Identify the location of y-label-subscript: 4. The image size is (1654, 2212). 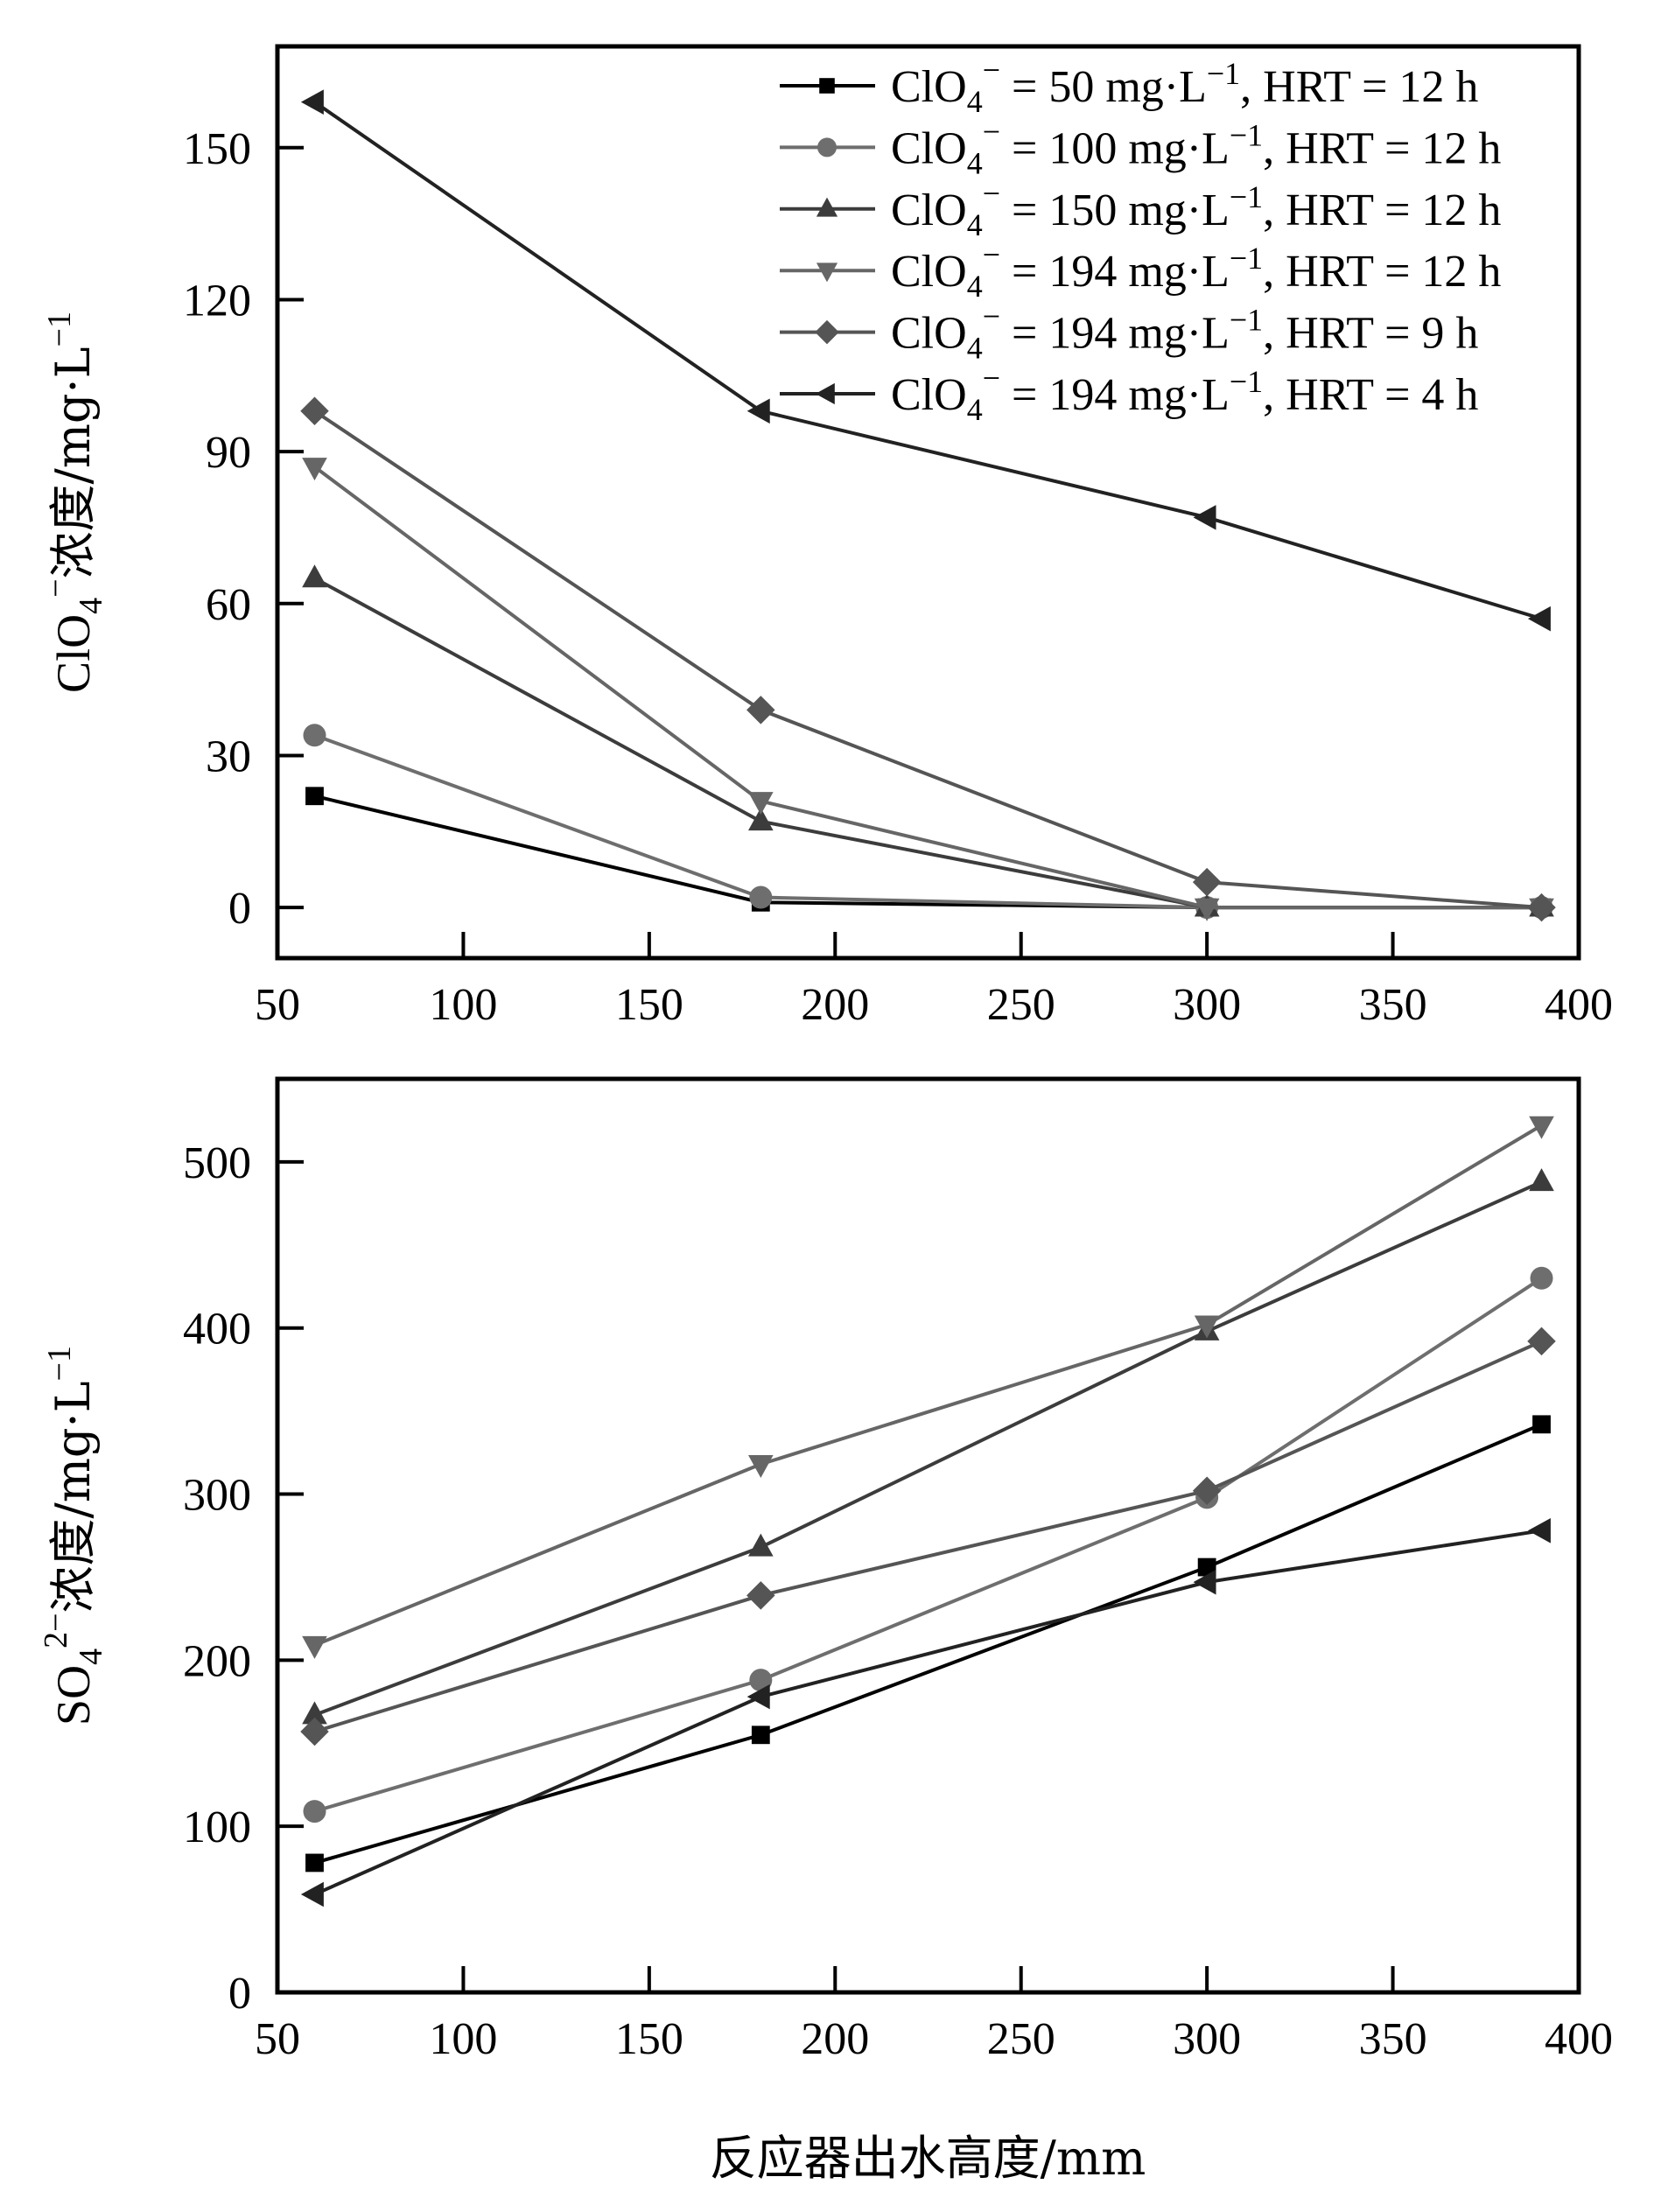
(91, 1656).